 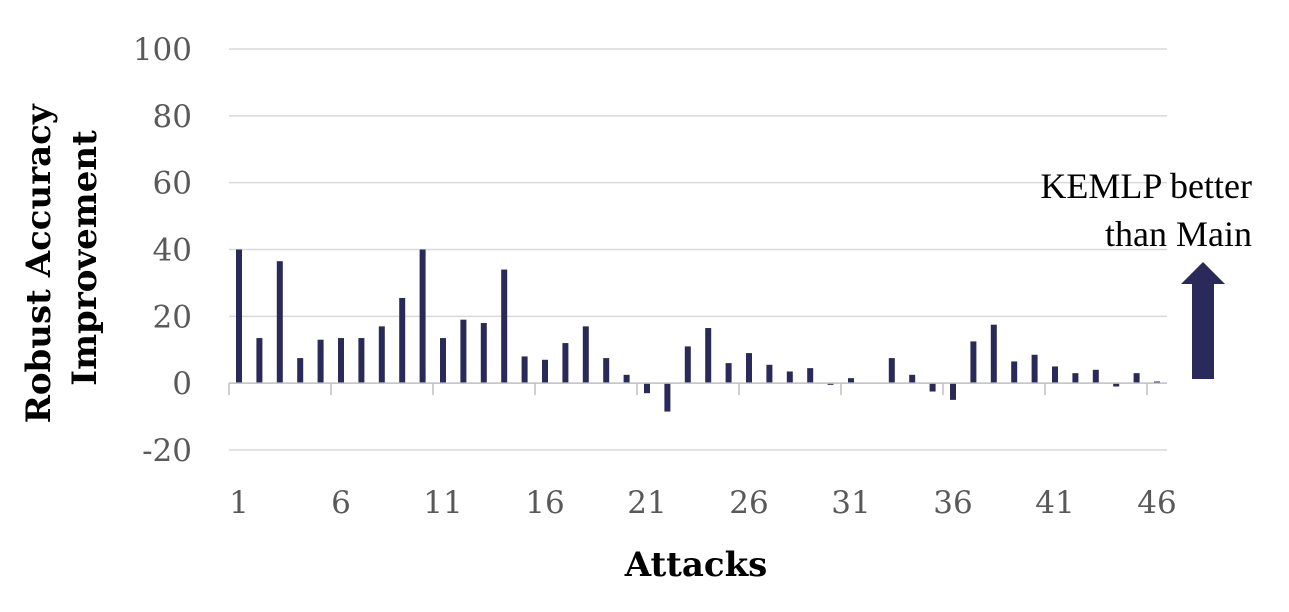 I want to click on annotation: KEMLP better than Main, so click(x=1146, y=272).